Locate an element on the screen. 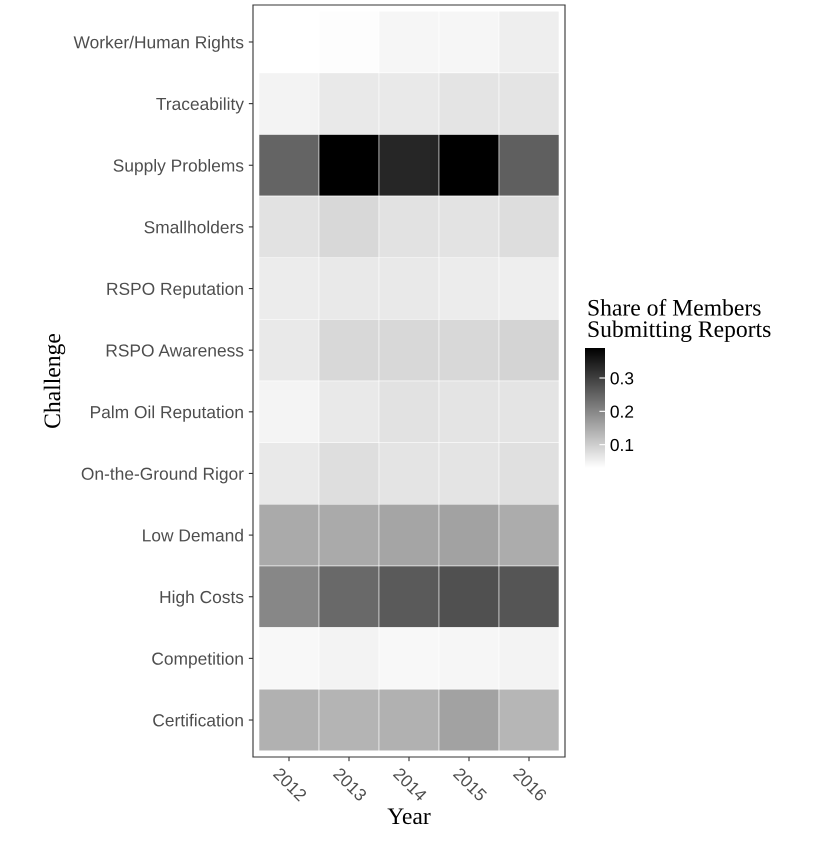 This screenshot has width=835, height=843. color-bar-title: Share of Members Submitting Reports is located at coordinates (679, 320).